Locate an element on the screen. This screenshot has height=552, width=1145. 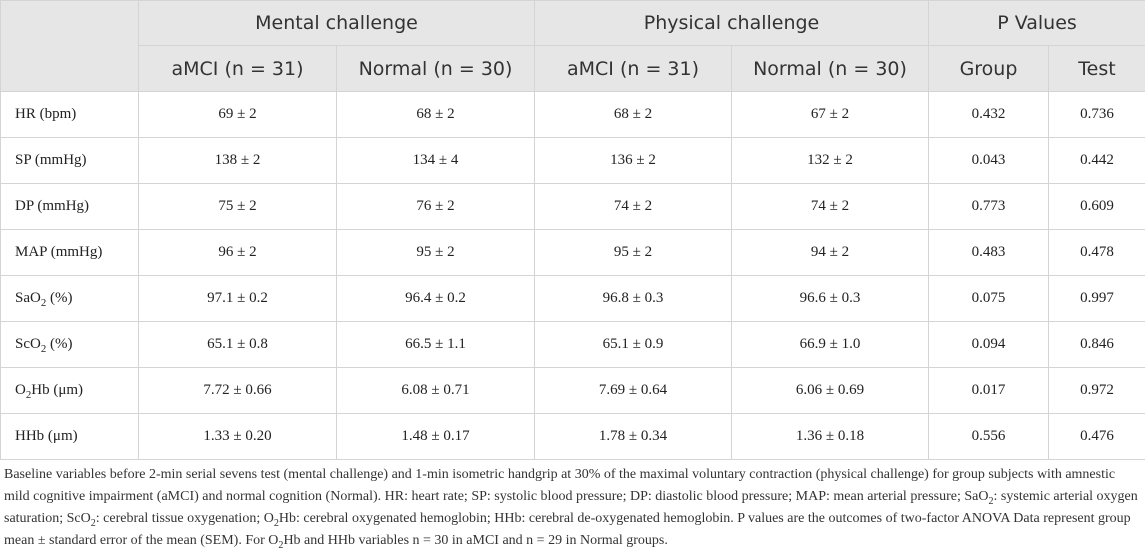
group-header-physical: Physical challenge is located at coordinates (732, 23).